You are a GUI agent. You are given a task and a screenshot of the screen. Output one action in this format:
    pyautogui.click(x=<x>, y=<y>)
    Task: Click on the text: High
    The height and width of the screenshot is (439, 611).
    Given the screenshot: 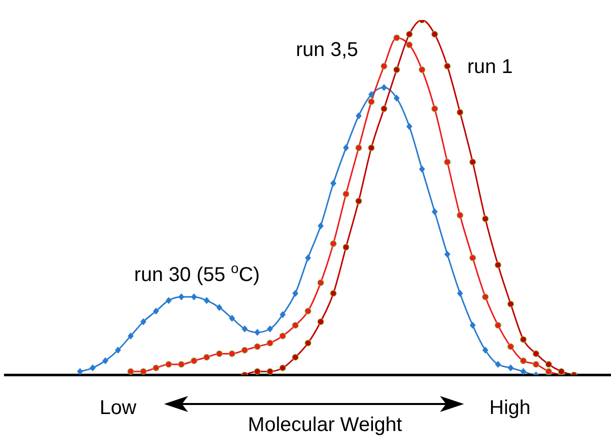 What is the action you would take?
    pyautogui.click(x=510, y=408)
    